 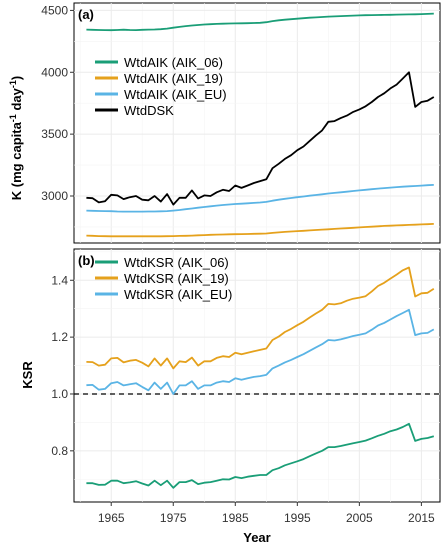 I want to click on panel-b-y-axis-title: KSR, so click(x=27, y=375).